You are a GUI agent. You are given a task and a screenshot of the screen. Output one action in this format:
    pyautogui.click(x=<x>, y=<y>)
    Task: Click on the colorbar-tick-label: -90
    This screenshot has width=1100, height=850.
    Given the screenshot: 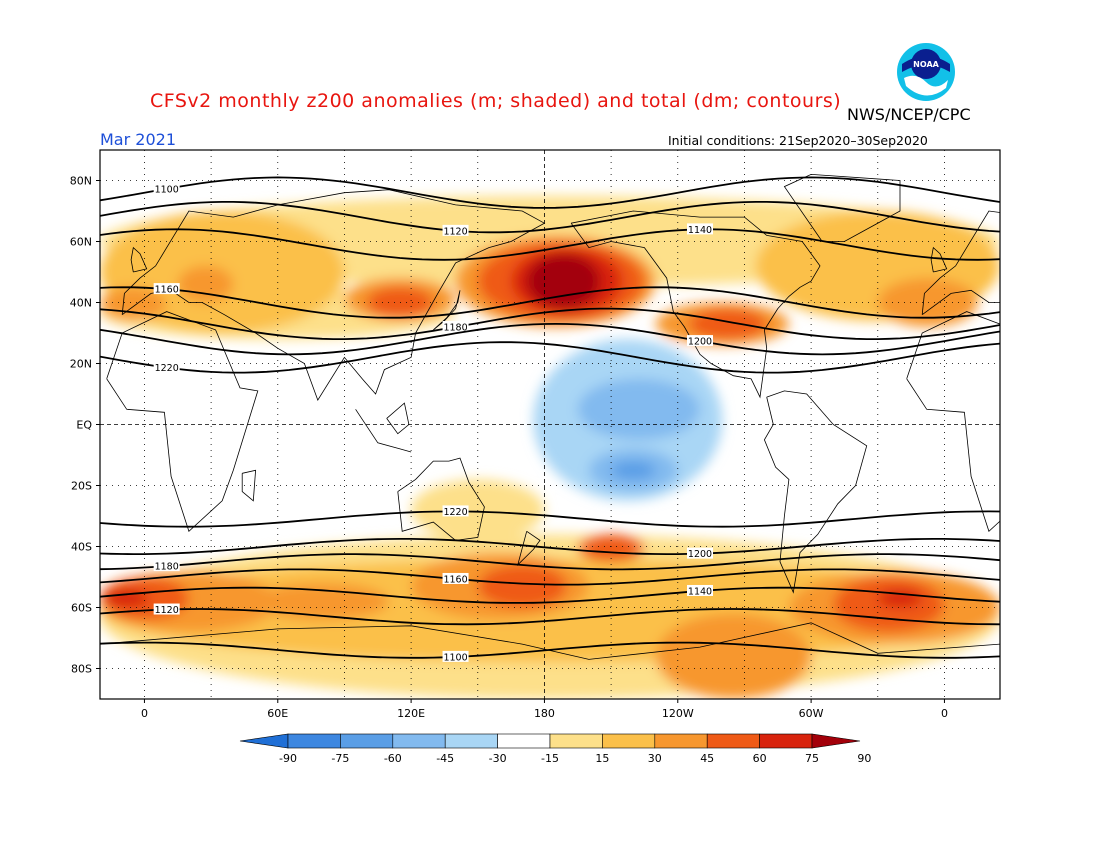 What is the action you would take?
    pyautogui.click(x=288, y=758)
    